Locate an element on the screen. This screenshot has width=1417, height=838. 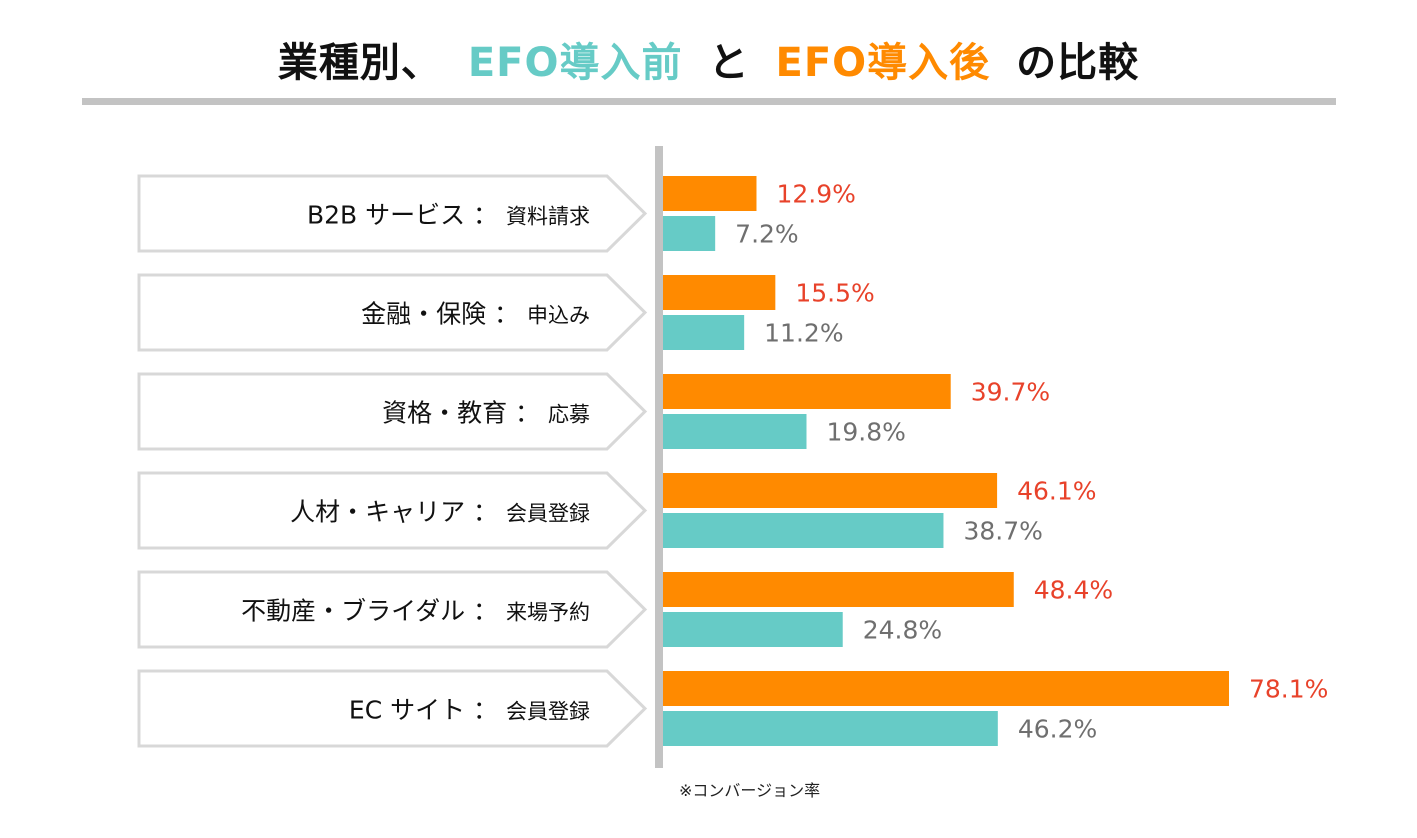
title-after-label: EFO導入後 is located at coordinates (883, 63).